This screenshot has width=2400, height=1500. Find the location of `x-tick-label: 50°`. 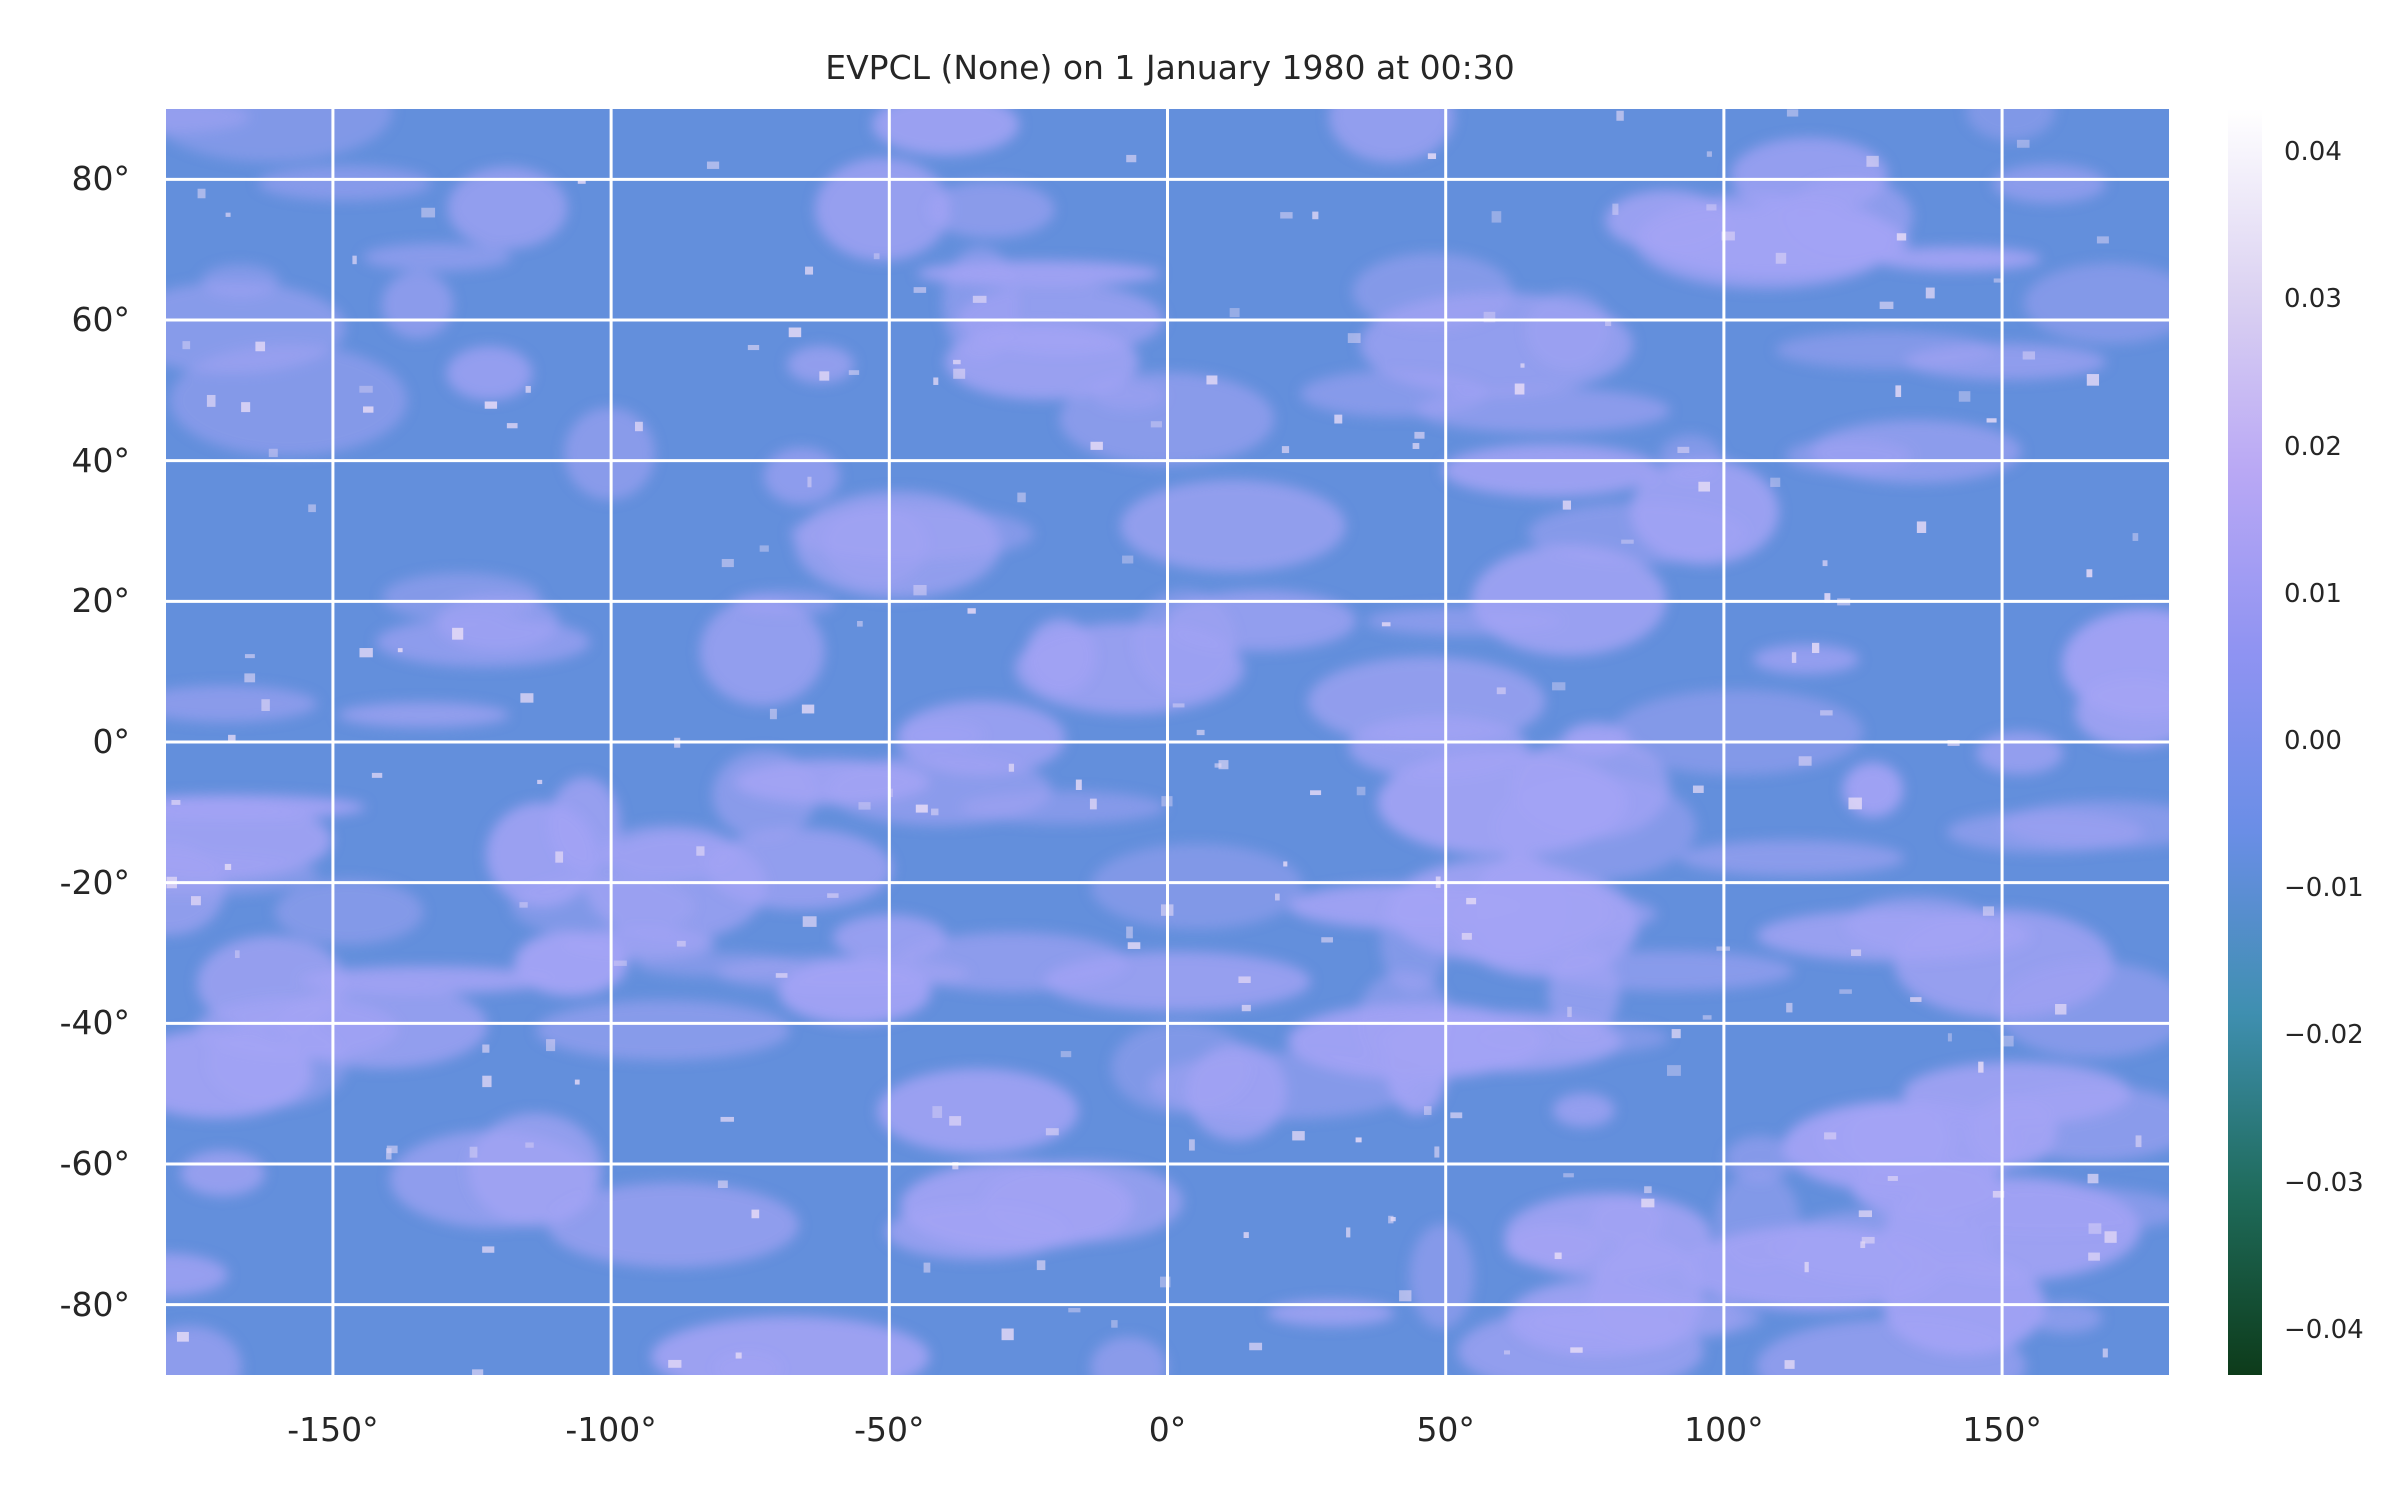

x-tick-label: 50° is located at coordinates (1445, 1429).